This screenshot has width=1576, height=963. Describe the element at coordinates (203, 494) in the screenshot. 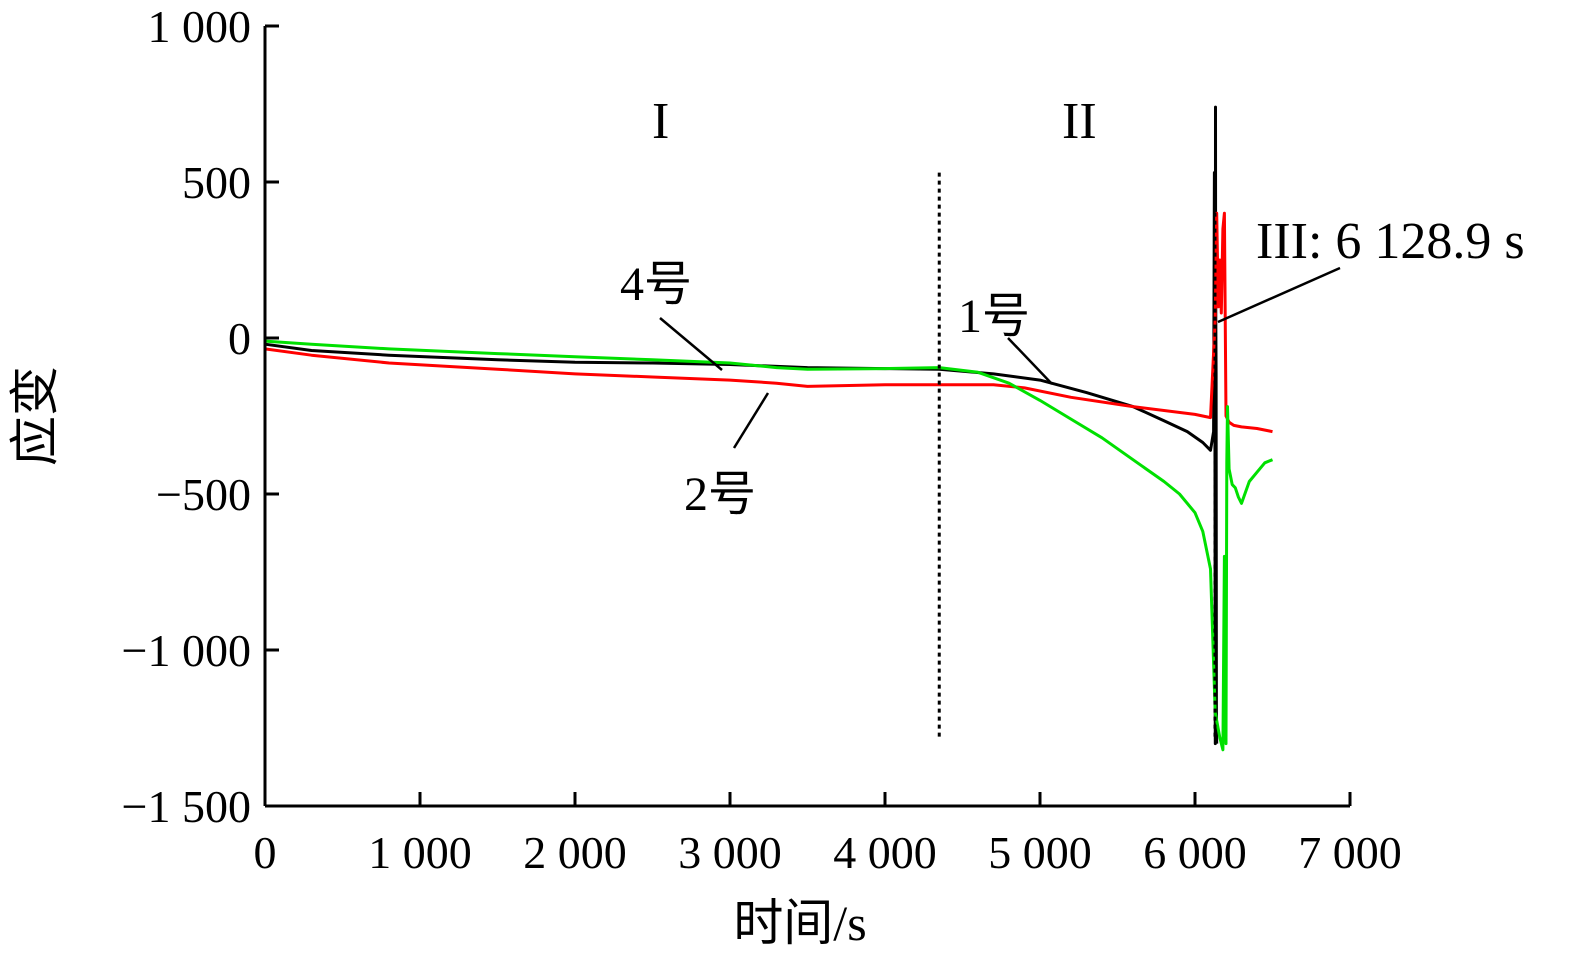

I see `y-tick-label: −500` at that location.